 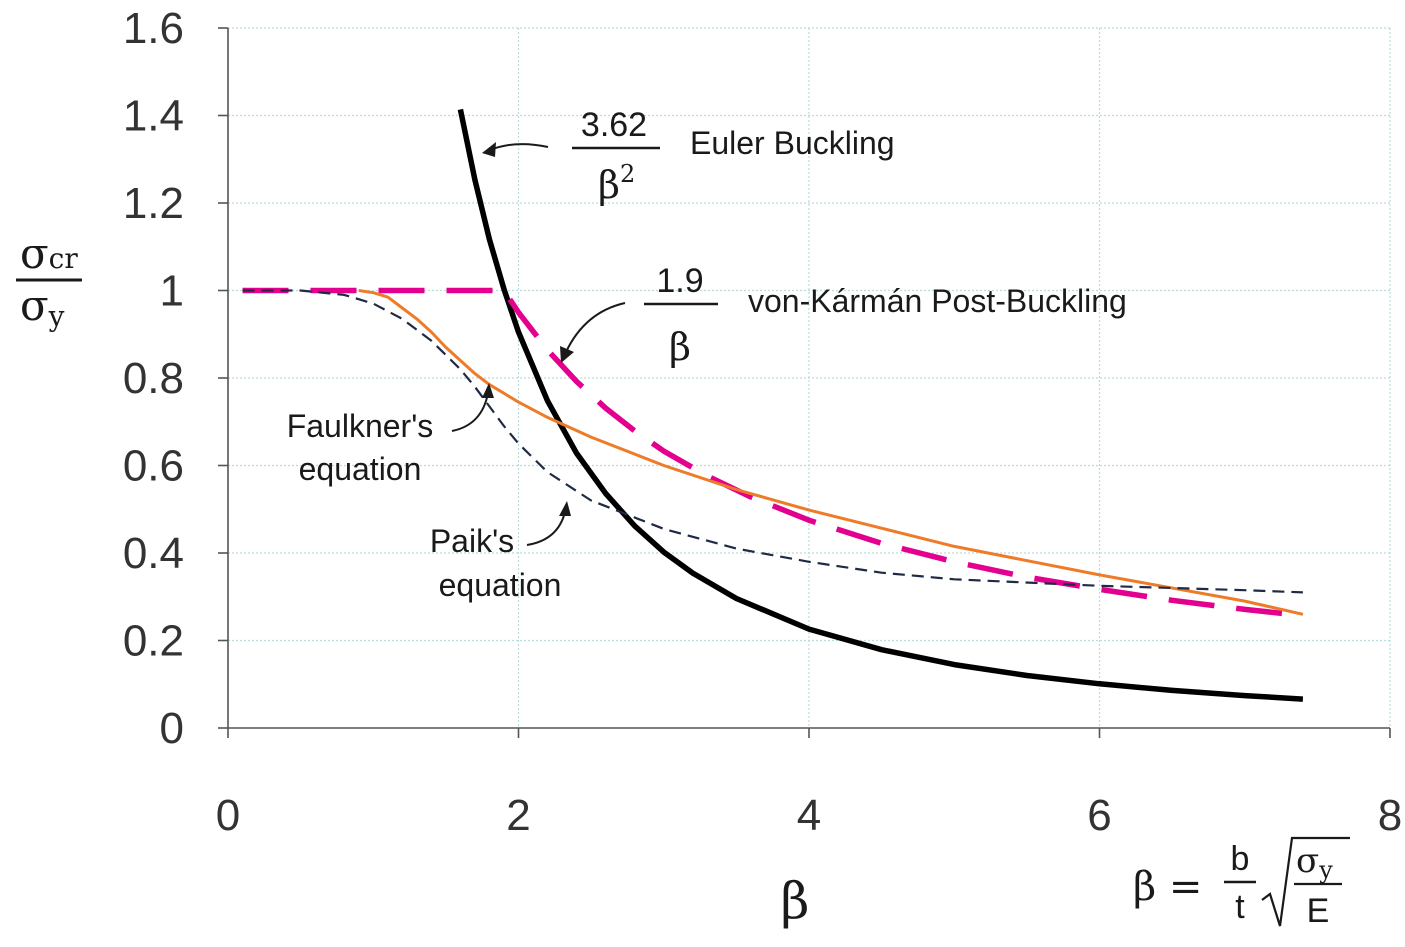 I want to click on y-axis-label: σcr σy, so click(x=49, y=281).